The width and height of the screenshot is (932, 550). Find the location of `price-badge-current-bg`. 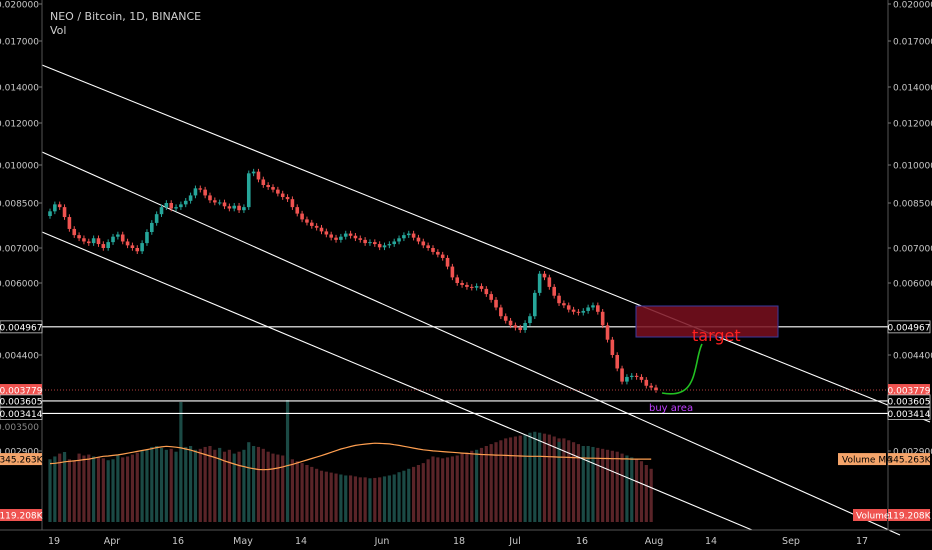

price-badge-current-bg is located at coordinates (21, 390).